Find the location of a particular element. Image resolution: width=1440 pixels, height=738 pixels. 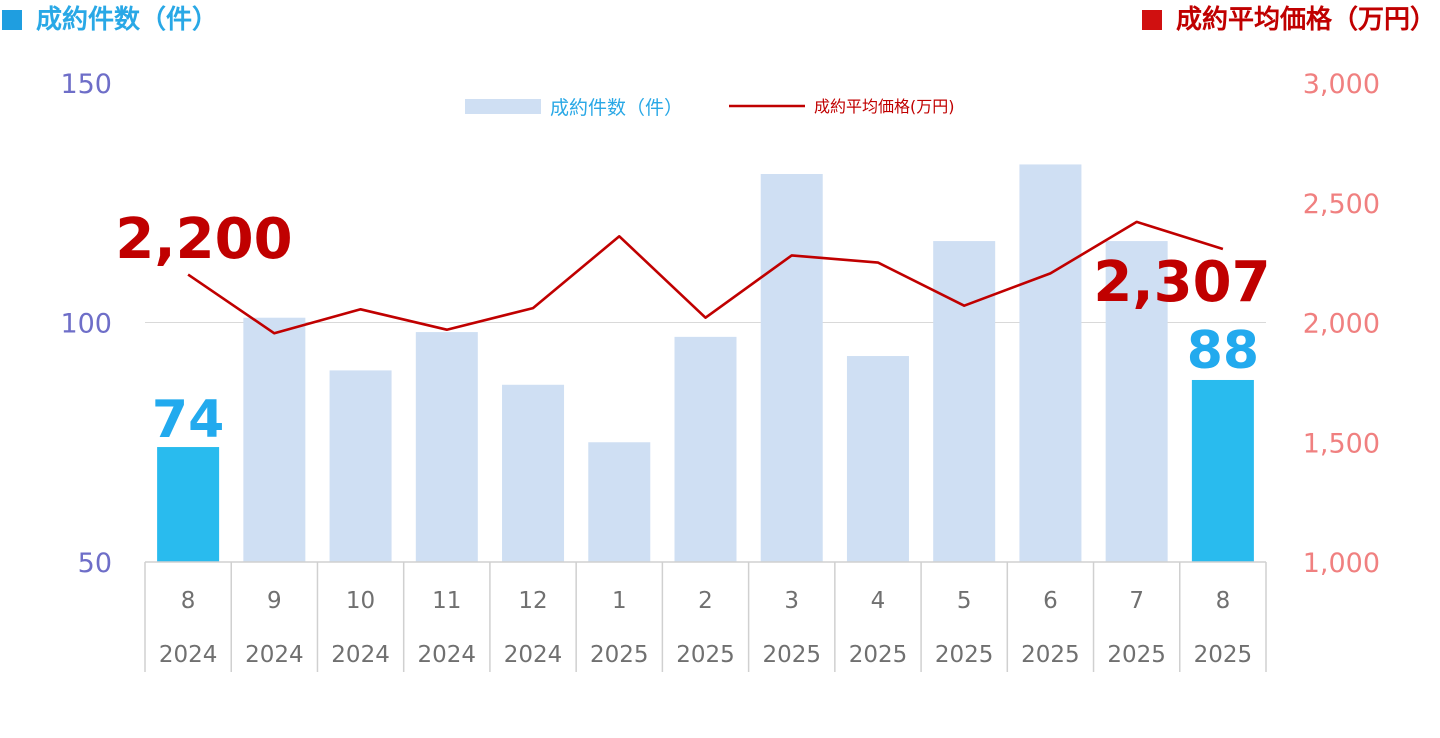

year-label-3: 2024 is located at coordinates (447, 655).